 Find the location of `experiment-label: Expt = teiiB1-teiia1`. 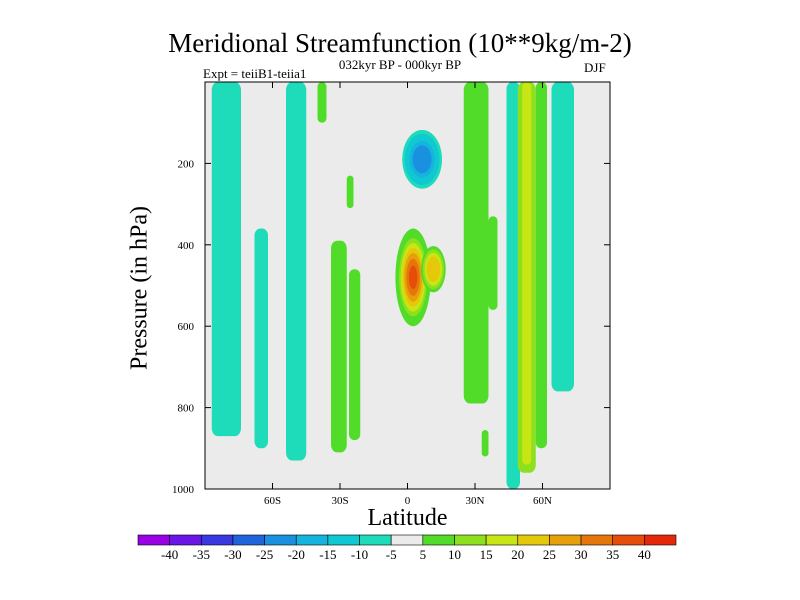

experiment-label: Expt = teiiB1-teiia1 is located at coordinates (255, 73).